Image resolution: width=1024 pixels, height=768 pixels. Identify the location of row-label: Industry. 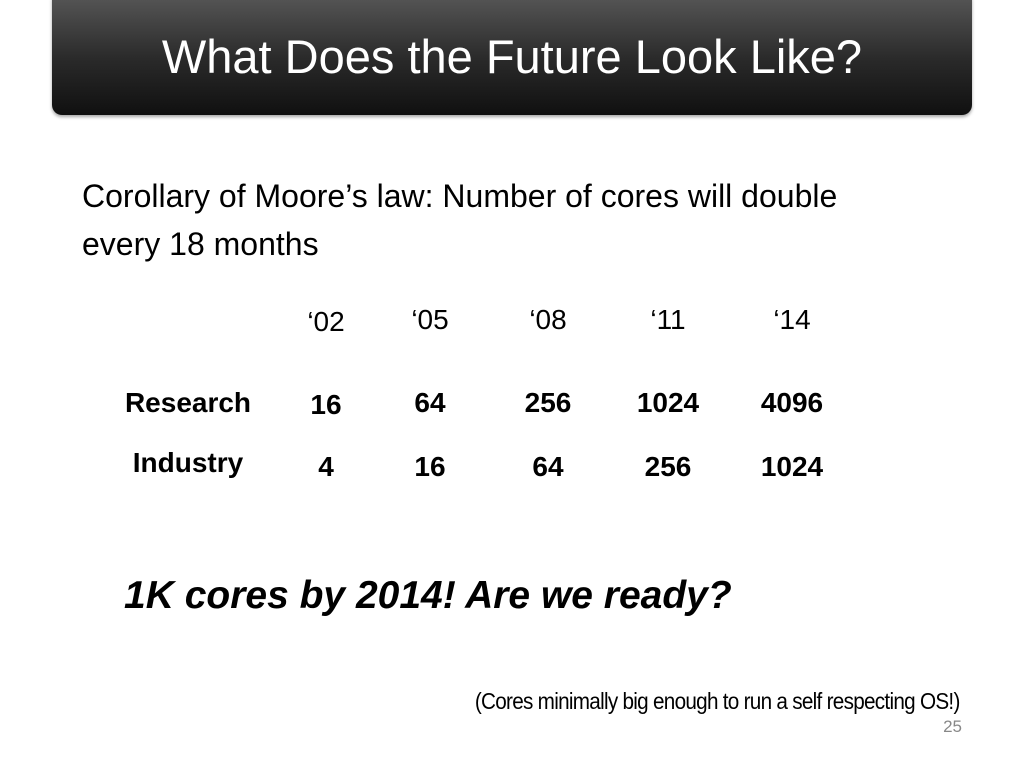
(188, 462).